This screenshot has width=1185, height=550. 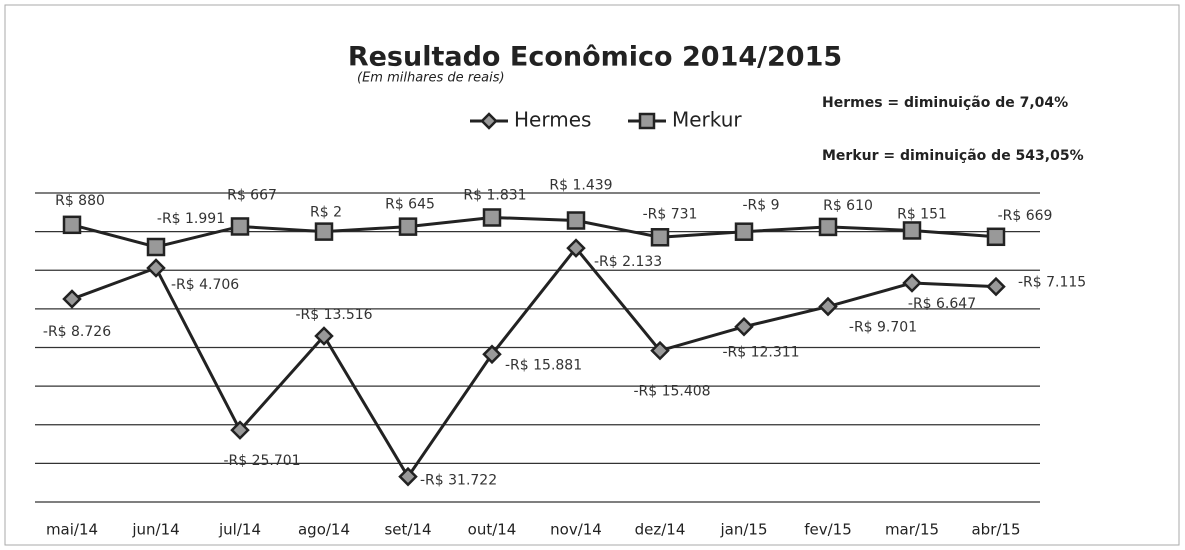 What do you see at coordinates (945, 103) in the screenshot?
I see `annotation: Hermes = diminuição de 7,04%` at bounding box center [945, 103].